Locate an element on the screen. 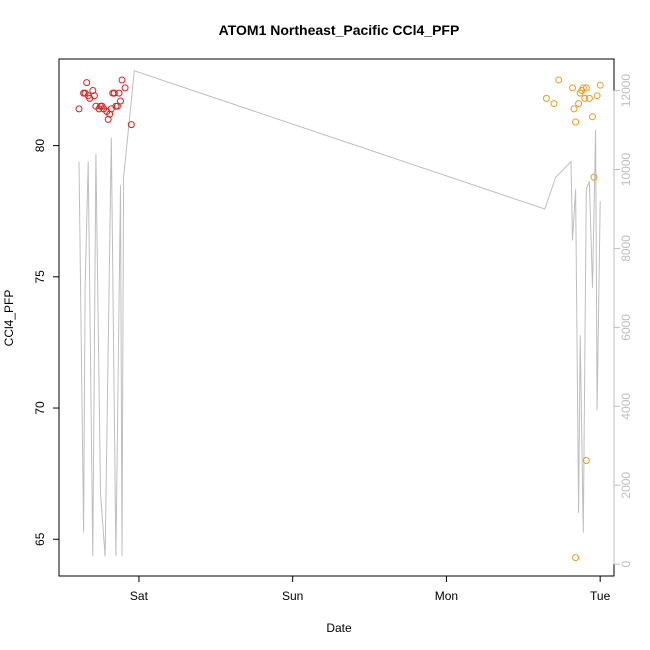  x-tick-label: Sun is located at coordinates (292, 596).